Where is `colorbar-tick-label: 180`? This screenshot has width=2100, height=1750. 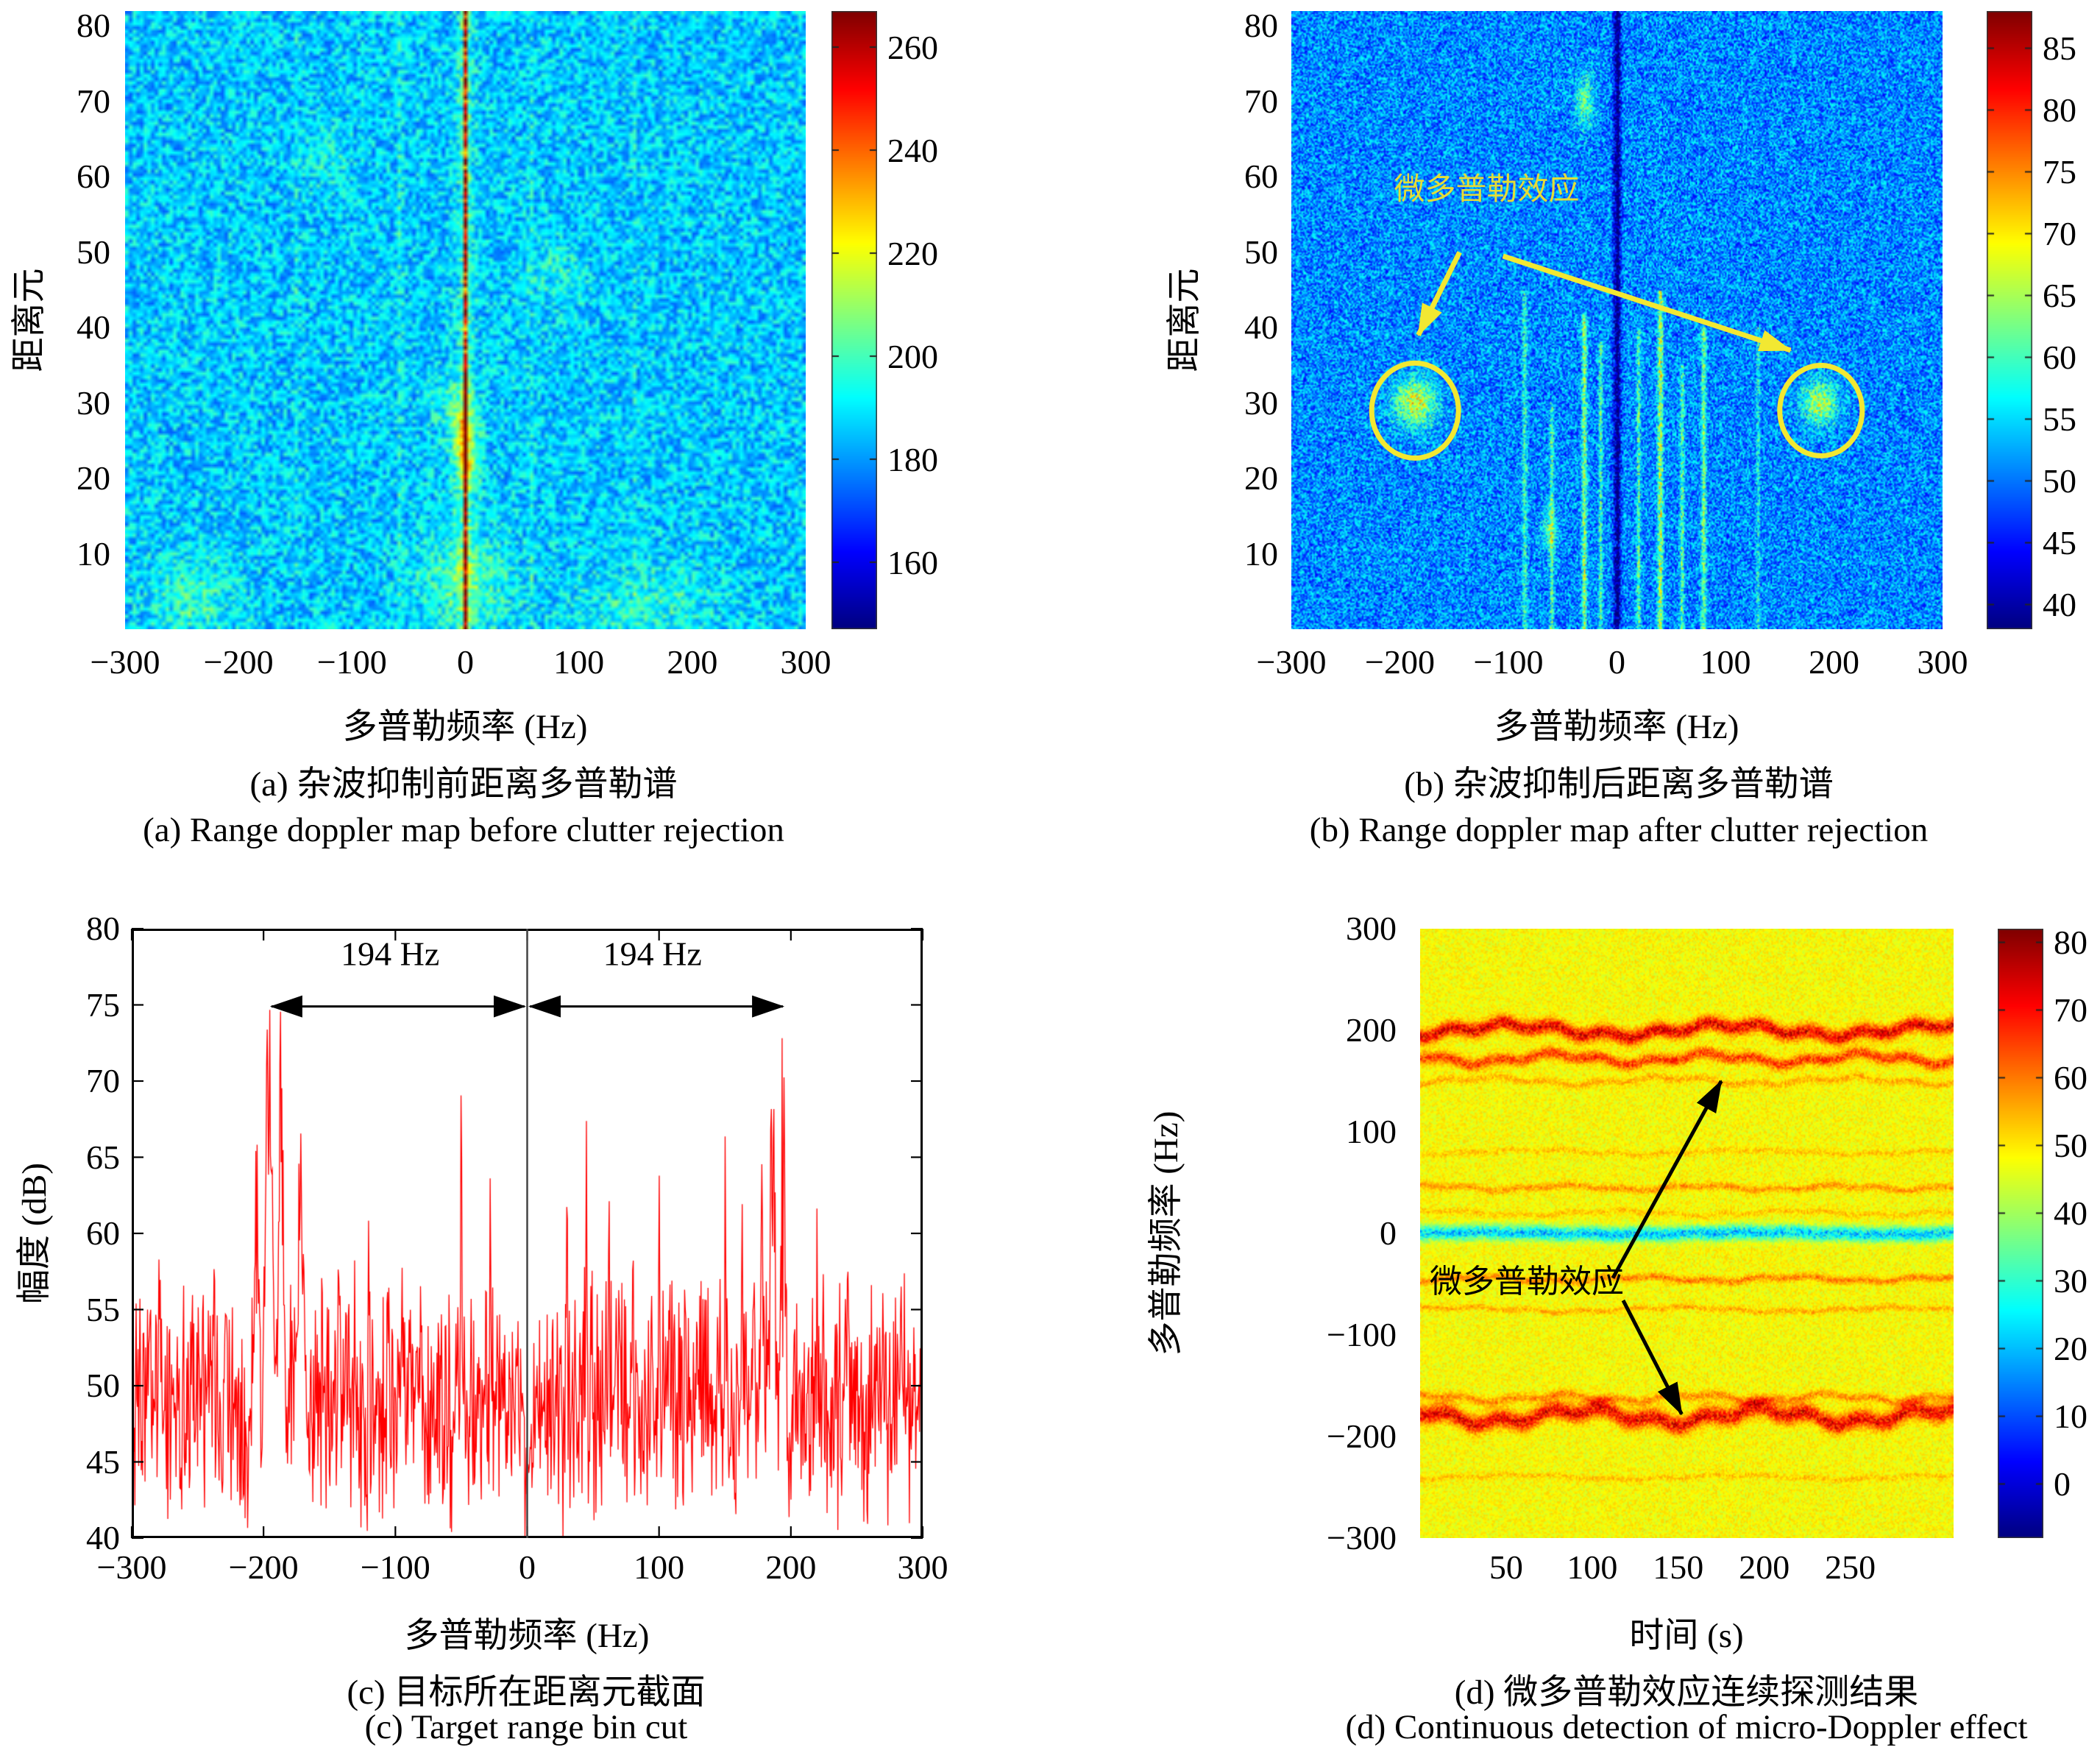
colorbar-tick-label: 180 is located at coordinates (912, 459).